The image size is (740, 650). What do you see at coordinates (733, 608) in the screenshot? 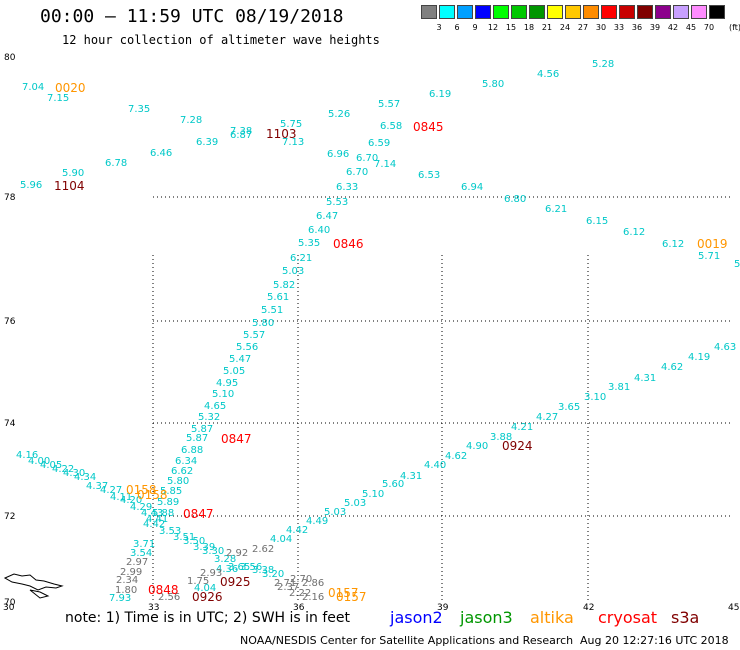
I see `lon-label: 45` at bounding box center [733, 608].